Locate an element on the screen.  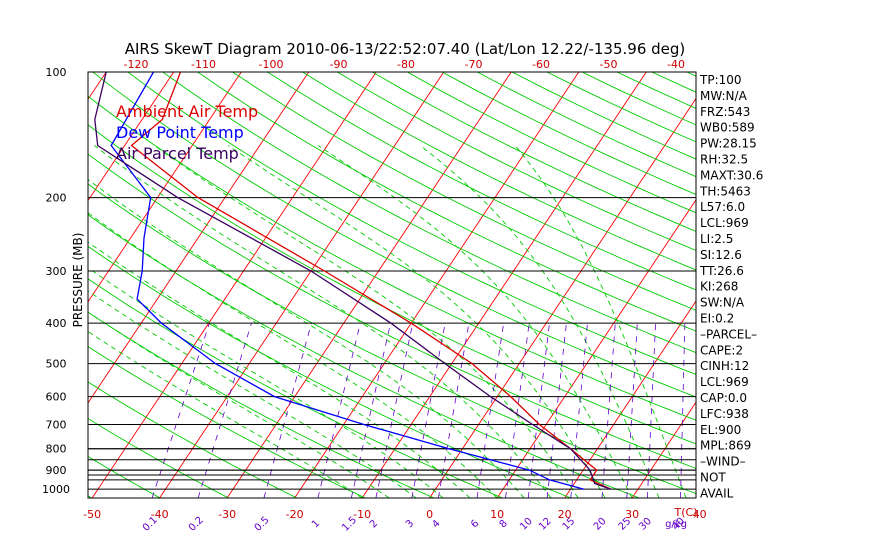
pressure-tick-label: 700 is located at coordinates (56, 425).